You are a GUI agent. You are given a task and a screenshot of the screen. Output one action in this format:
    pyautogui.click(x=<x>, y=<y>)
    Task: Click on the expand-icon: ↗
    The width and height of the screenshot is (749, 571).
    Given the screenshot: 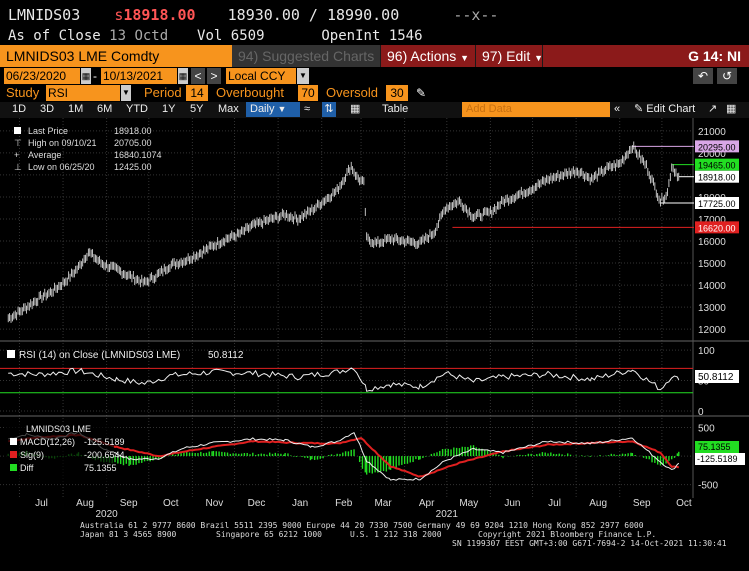 What is the action you would take?
    pyautogui.click(x=713, y=109)
    